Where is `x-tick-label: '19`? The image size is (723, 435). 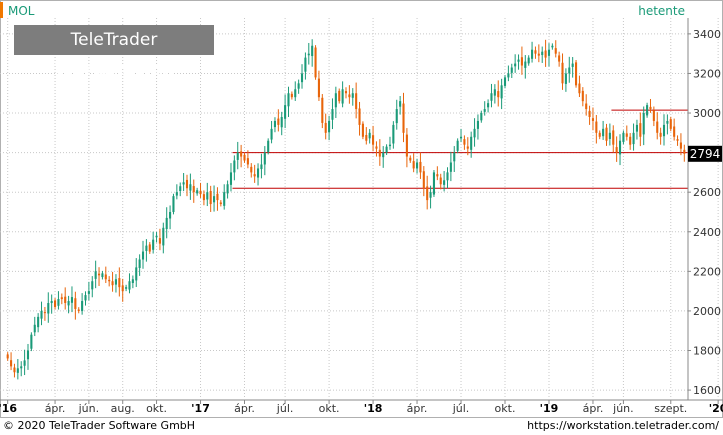
x-tick-label: '19 is located at coordinates (549, 408).